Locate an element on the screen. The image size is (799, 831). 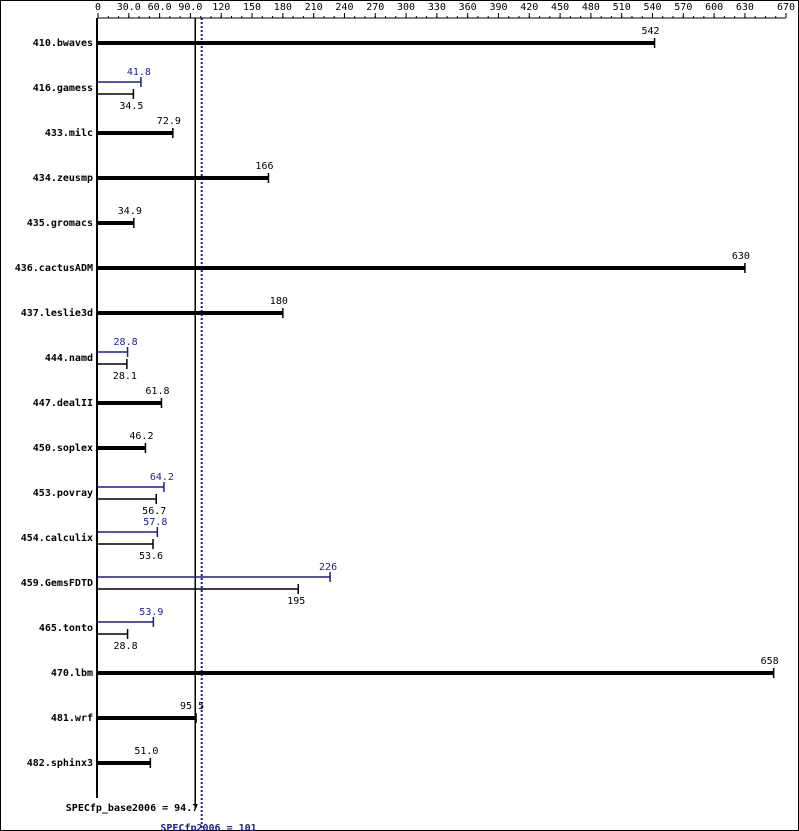
value-label: 53.6 is located at coordinates (151, 556).